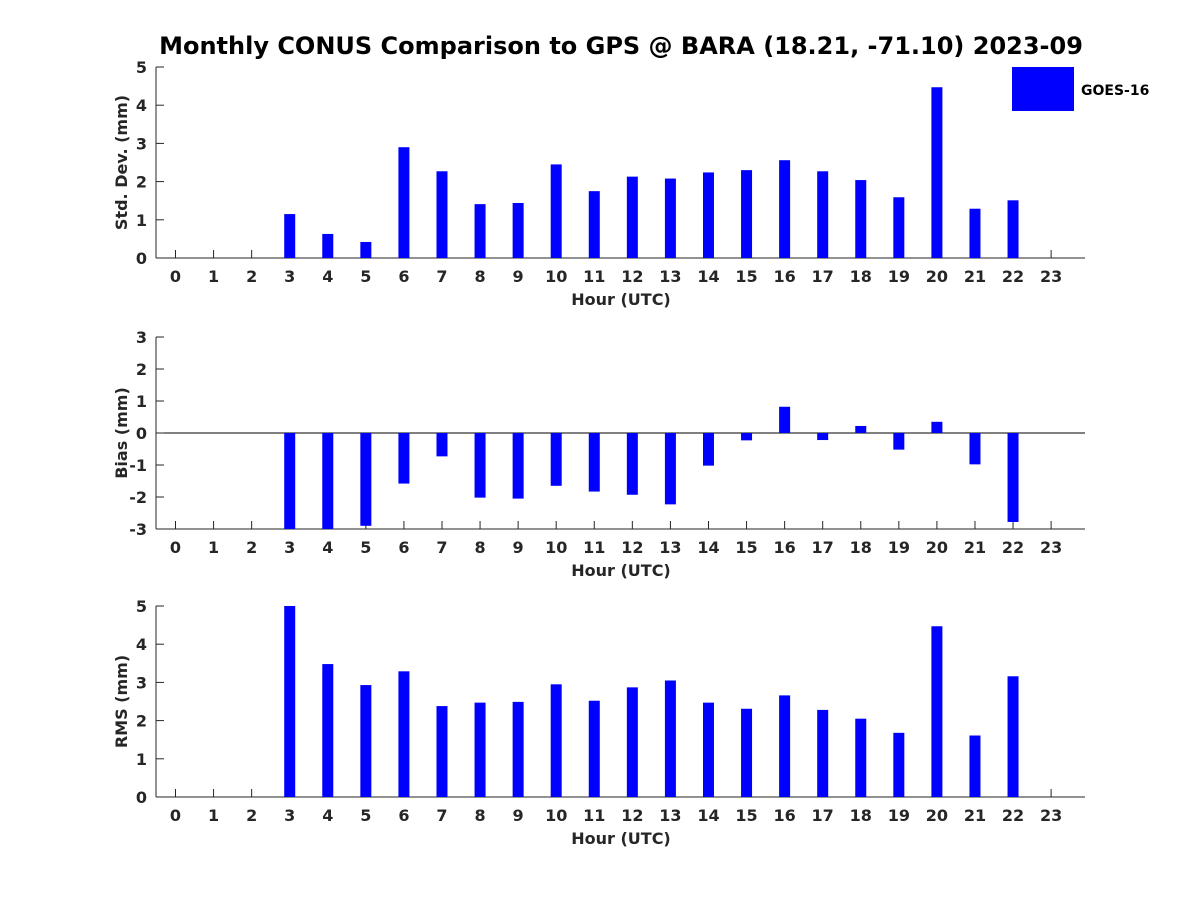  What do you see at coordinates (823, 547) in the screenshot?
I see `x-tick-label: 17` at bounding box center [823, 547].